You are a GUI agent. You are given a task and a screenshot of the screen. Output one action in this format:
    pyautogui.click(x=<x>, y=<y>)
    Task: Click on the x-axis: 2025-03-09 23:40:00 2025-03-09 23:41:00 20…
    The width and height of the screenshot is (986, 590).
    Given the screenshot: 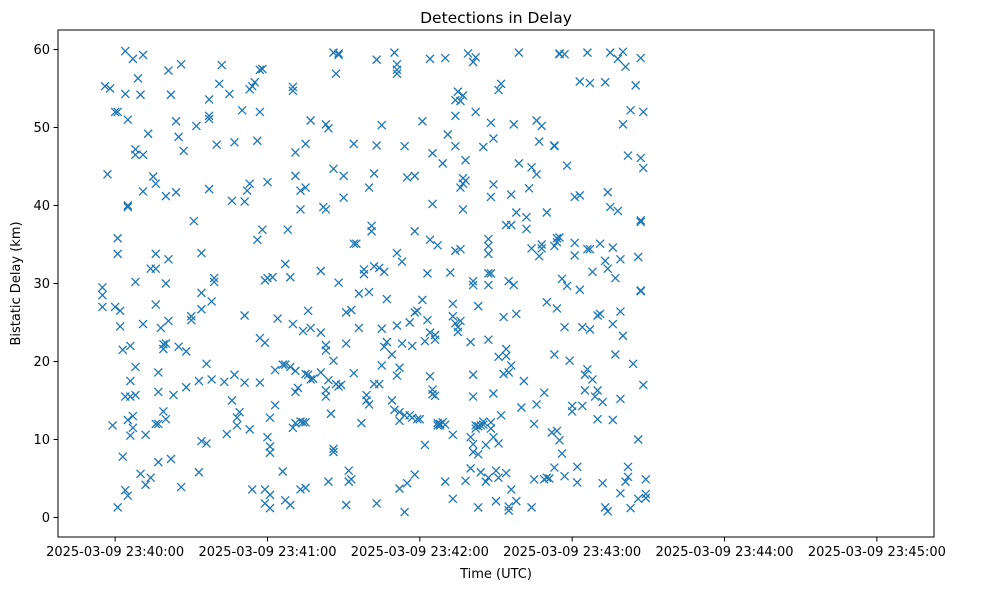 What is the action you would take?
    pyautogui.click(x=496, y=548)
    